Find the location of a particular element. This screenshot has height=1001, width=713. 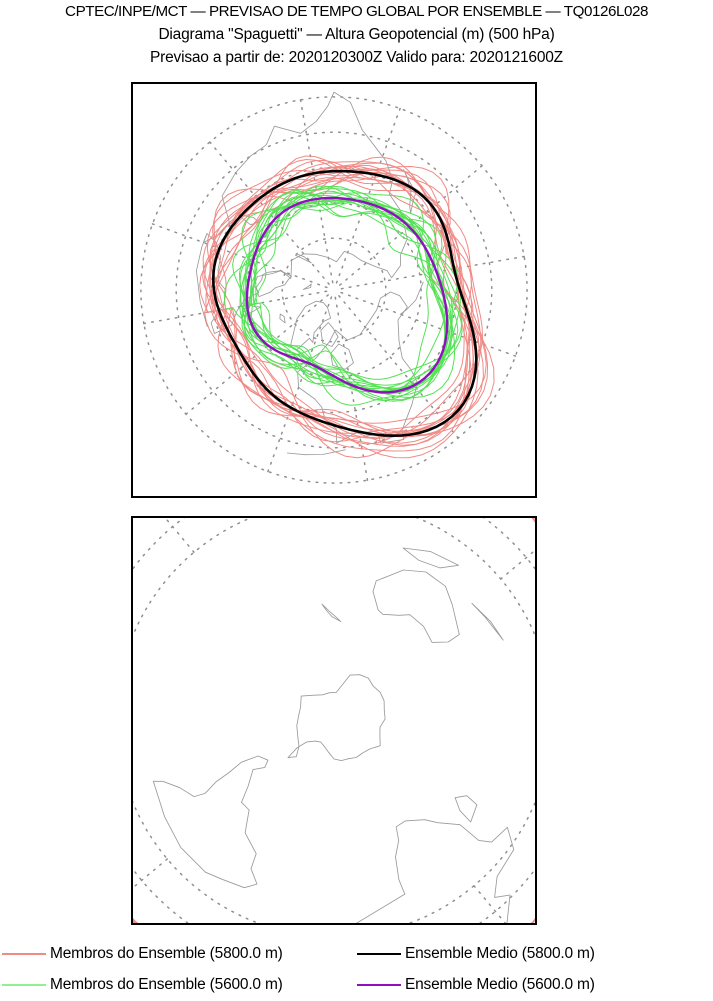

legend-item-mean-5600: Ensemble Medio (5600.0 m) is located at coordinates (476, 984).